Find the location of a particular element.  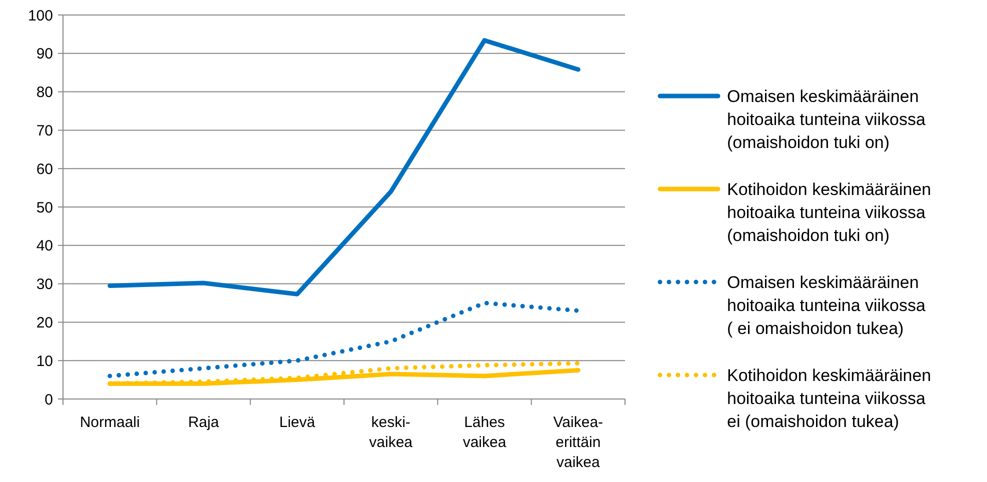

x-tick-label: Lievä is located at coordinates (297, 422).